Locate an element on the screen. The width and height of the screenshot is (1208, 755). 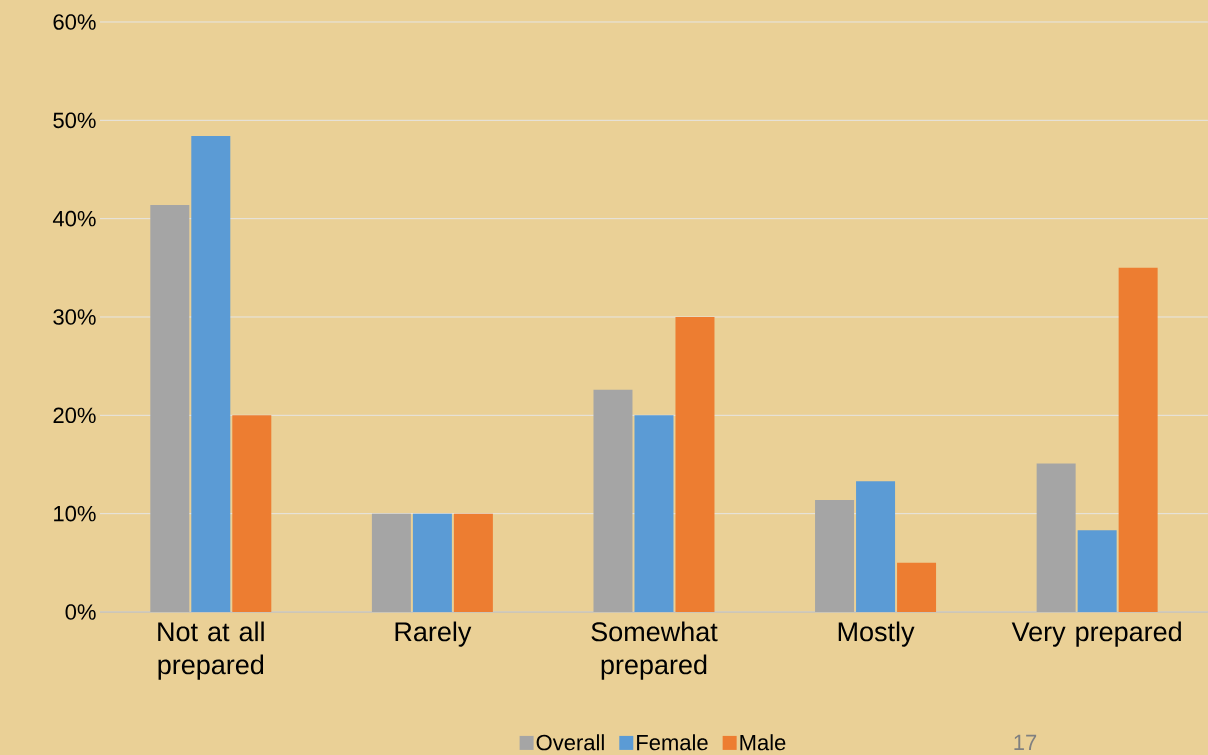
x-tick-label: Mostly is located at coordinates (876, 634).